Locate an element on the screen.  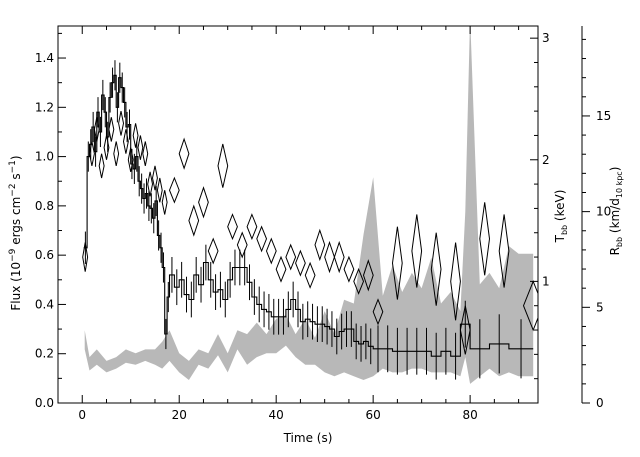
y-axis-temperature-title: Tbb (keV) is located at coordinates (561, 217).